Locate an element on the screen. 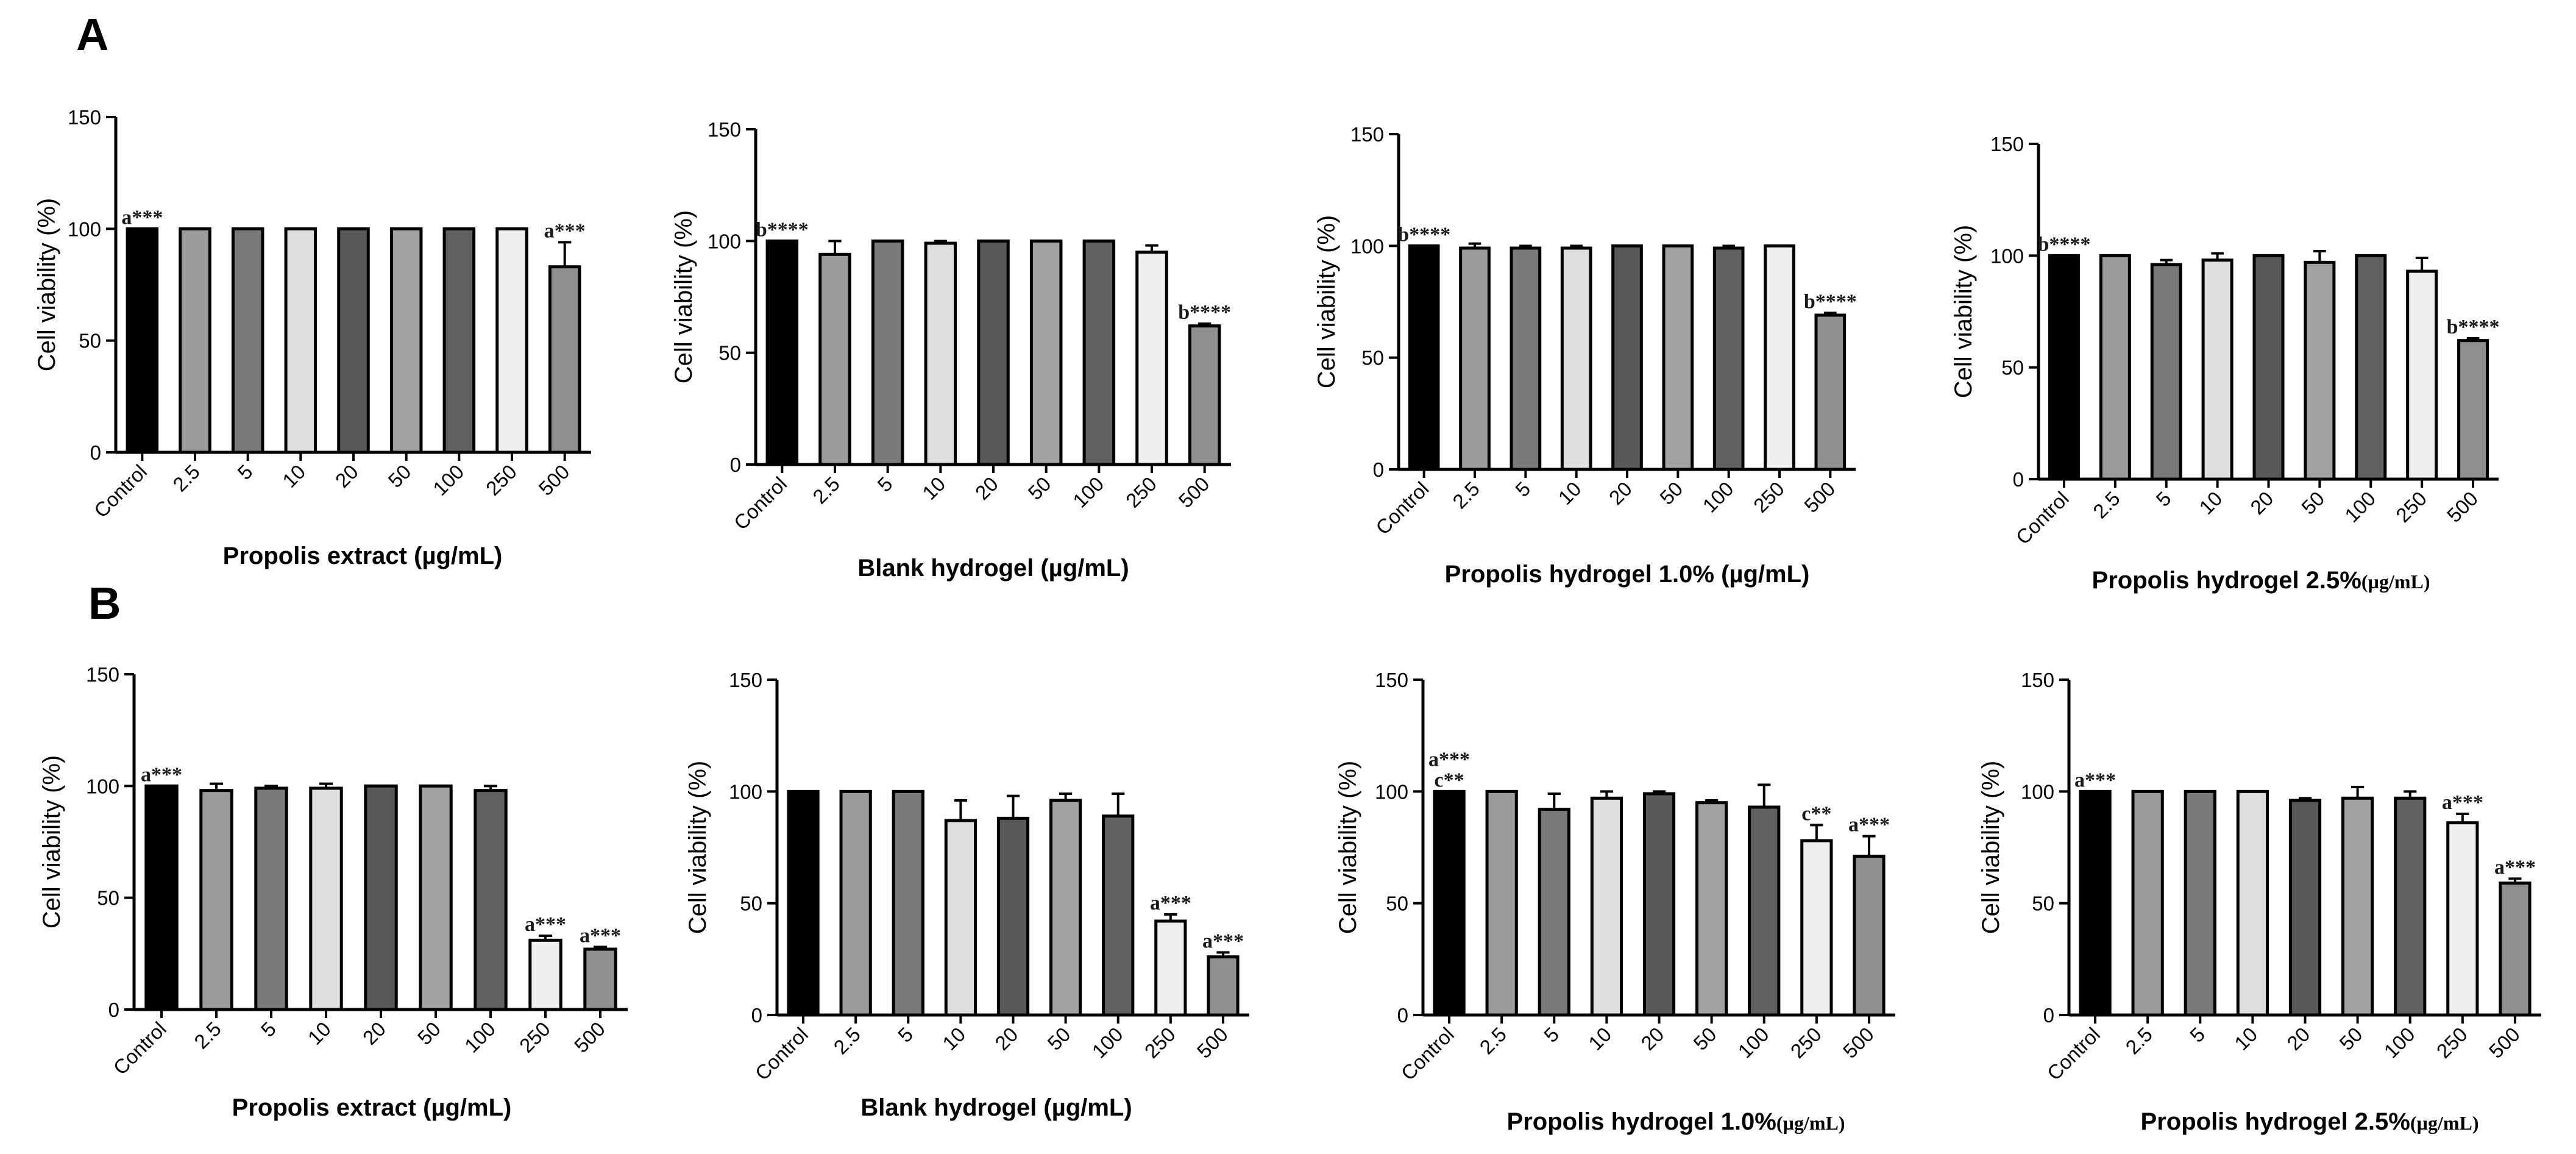  significance-label: c** is located at coordinates (1816, 813).